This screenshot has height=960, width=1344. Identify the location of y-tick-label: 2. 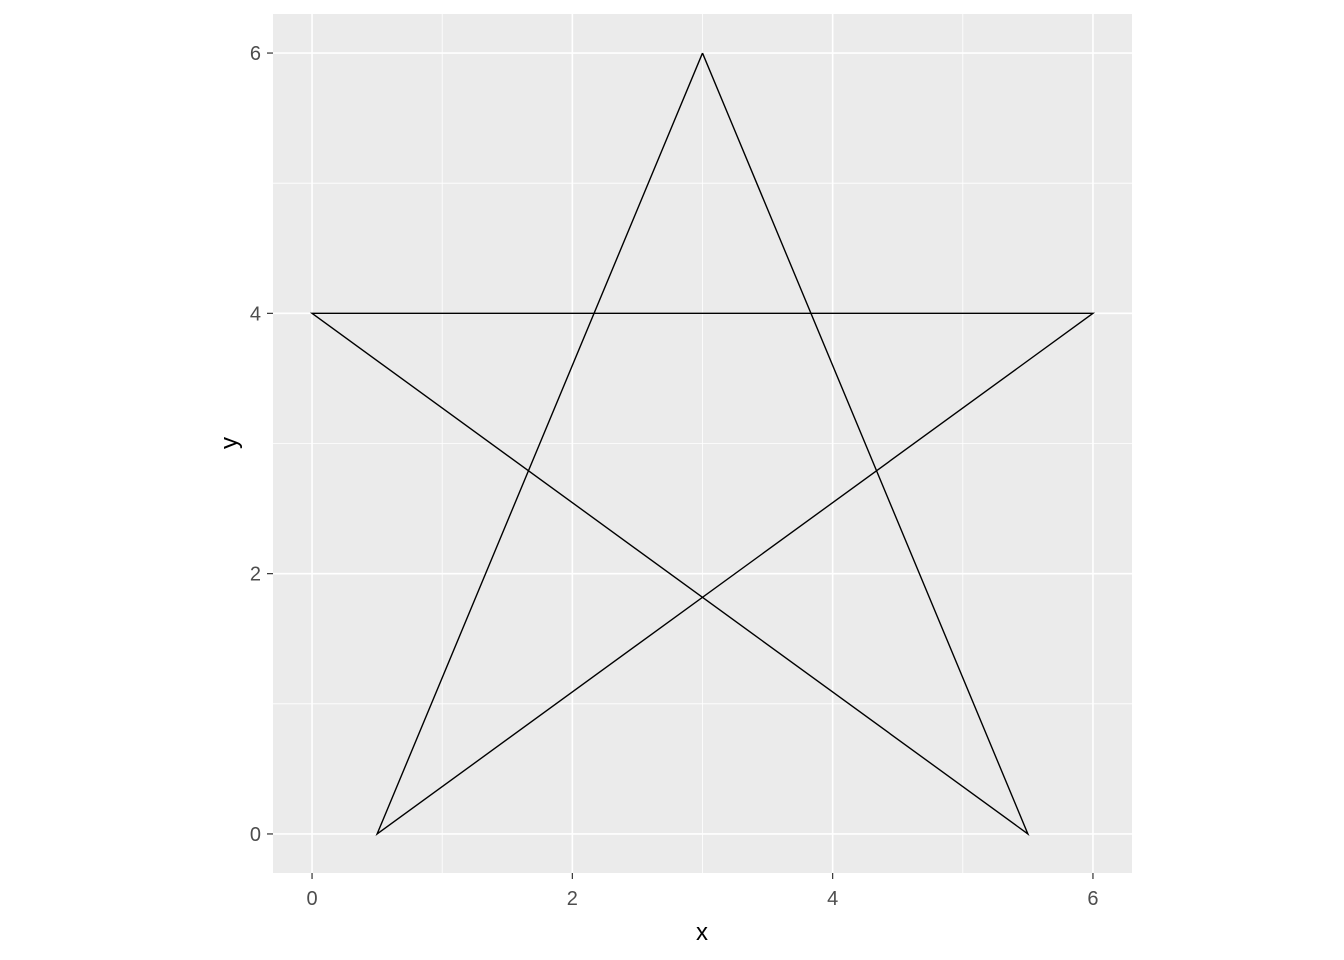
(255, 575).